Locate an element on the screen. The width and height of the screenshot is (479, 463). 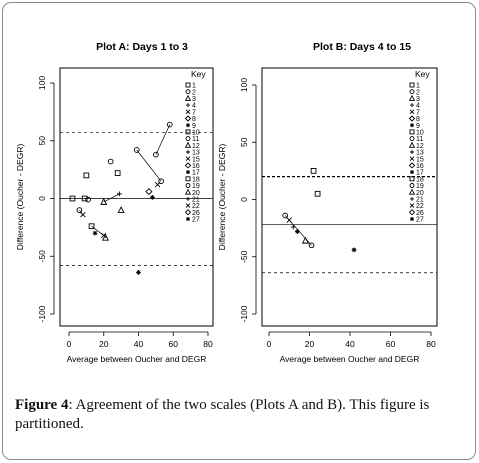
legend-entry-label: 2 is located at coordinates (418, 92).